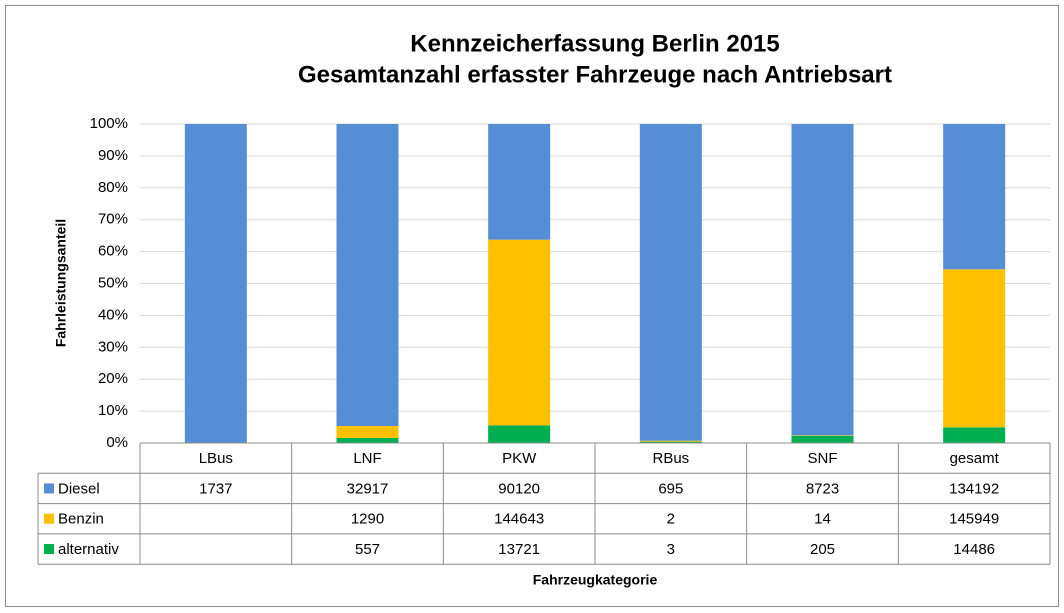 Image resolution: width=1064 pixels, height=613 pixels. Describe the element at coordinates (113, 314) in the screenshot. I see `y-tick-label: 40%` at that location.